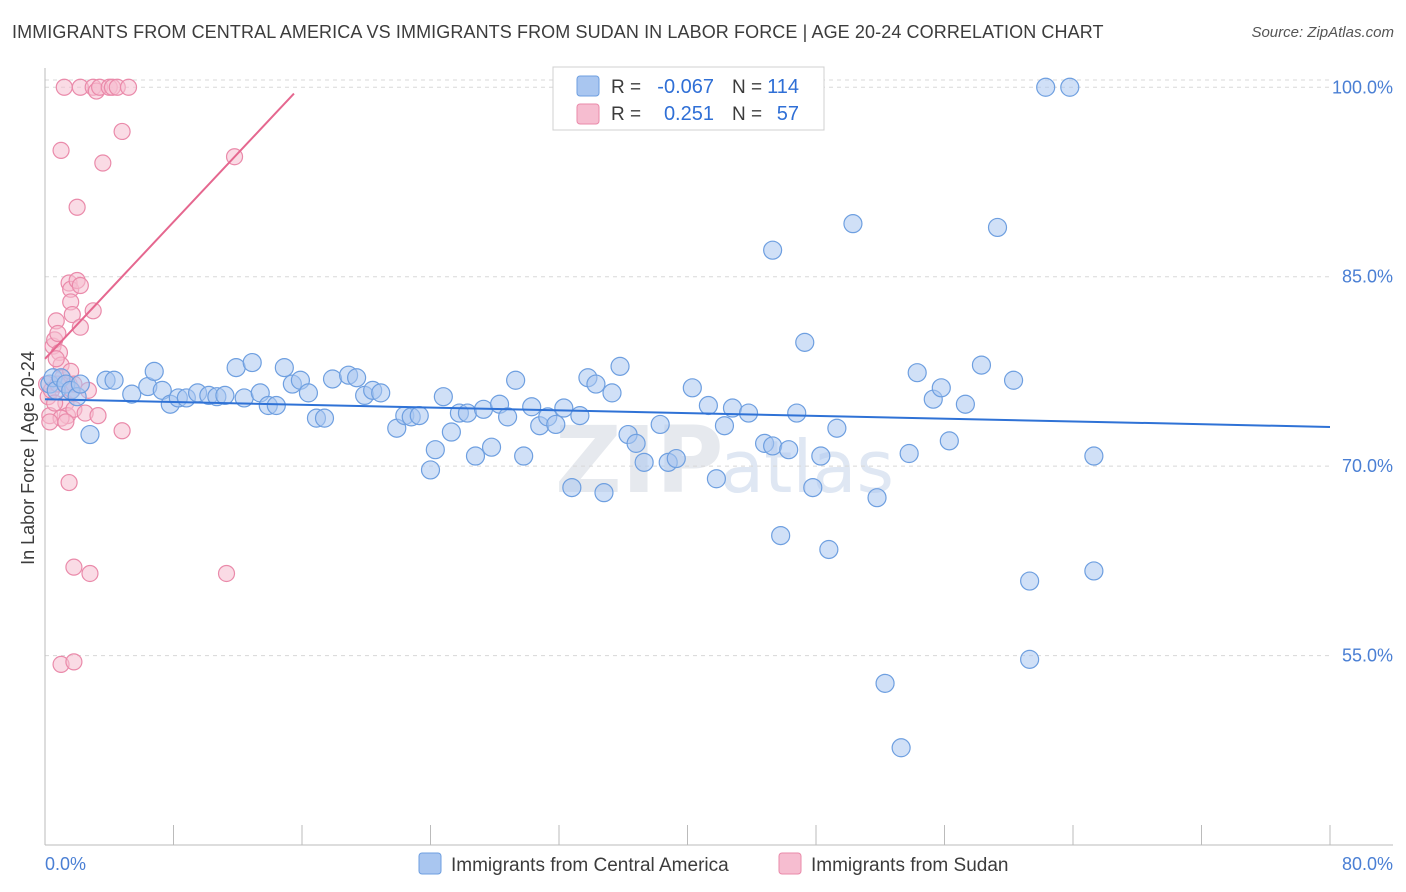 The width and height of the screenshot is (1406, 892). Describe the element at coordinates (1367, 864) in the screenshot. I see `x-tick-label: 80.0%` at that location.